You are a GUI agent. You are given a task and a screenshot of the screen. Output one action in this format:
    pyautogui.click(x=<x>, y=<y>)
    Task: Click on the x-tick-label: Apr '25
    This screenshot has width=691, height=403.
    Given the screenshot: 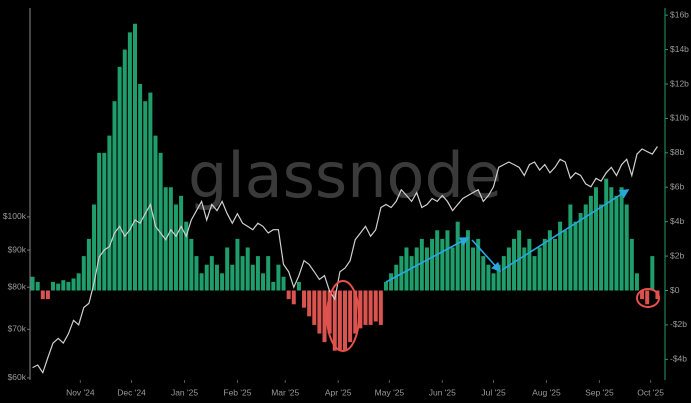 What is the action you would take?
    pyautogui.click(x=338, y=392)
    